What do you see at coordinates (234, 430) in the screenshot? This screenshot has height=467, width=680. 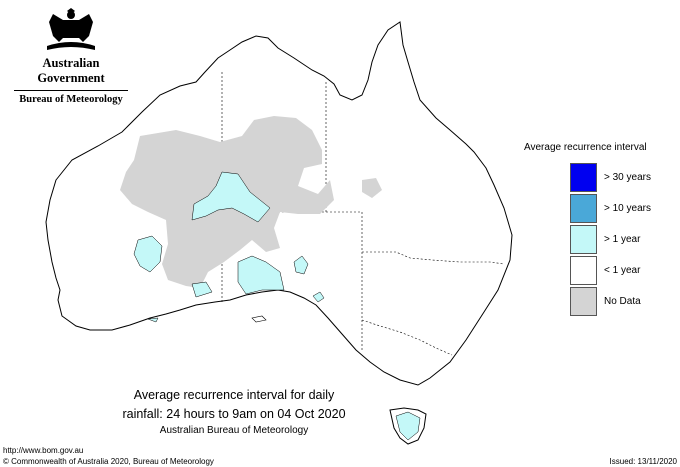 I see `caption-line-3: Australian Bureau of Meteorology` at bounding box center [234, 430].